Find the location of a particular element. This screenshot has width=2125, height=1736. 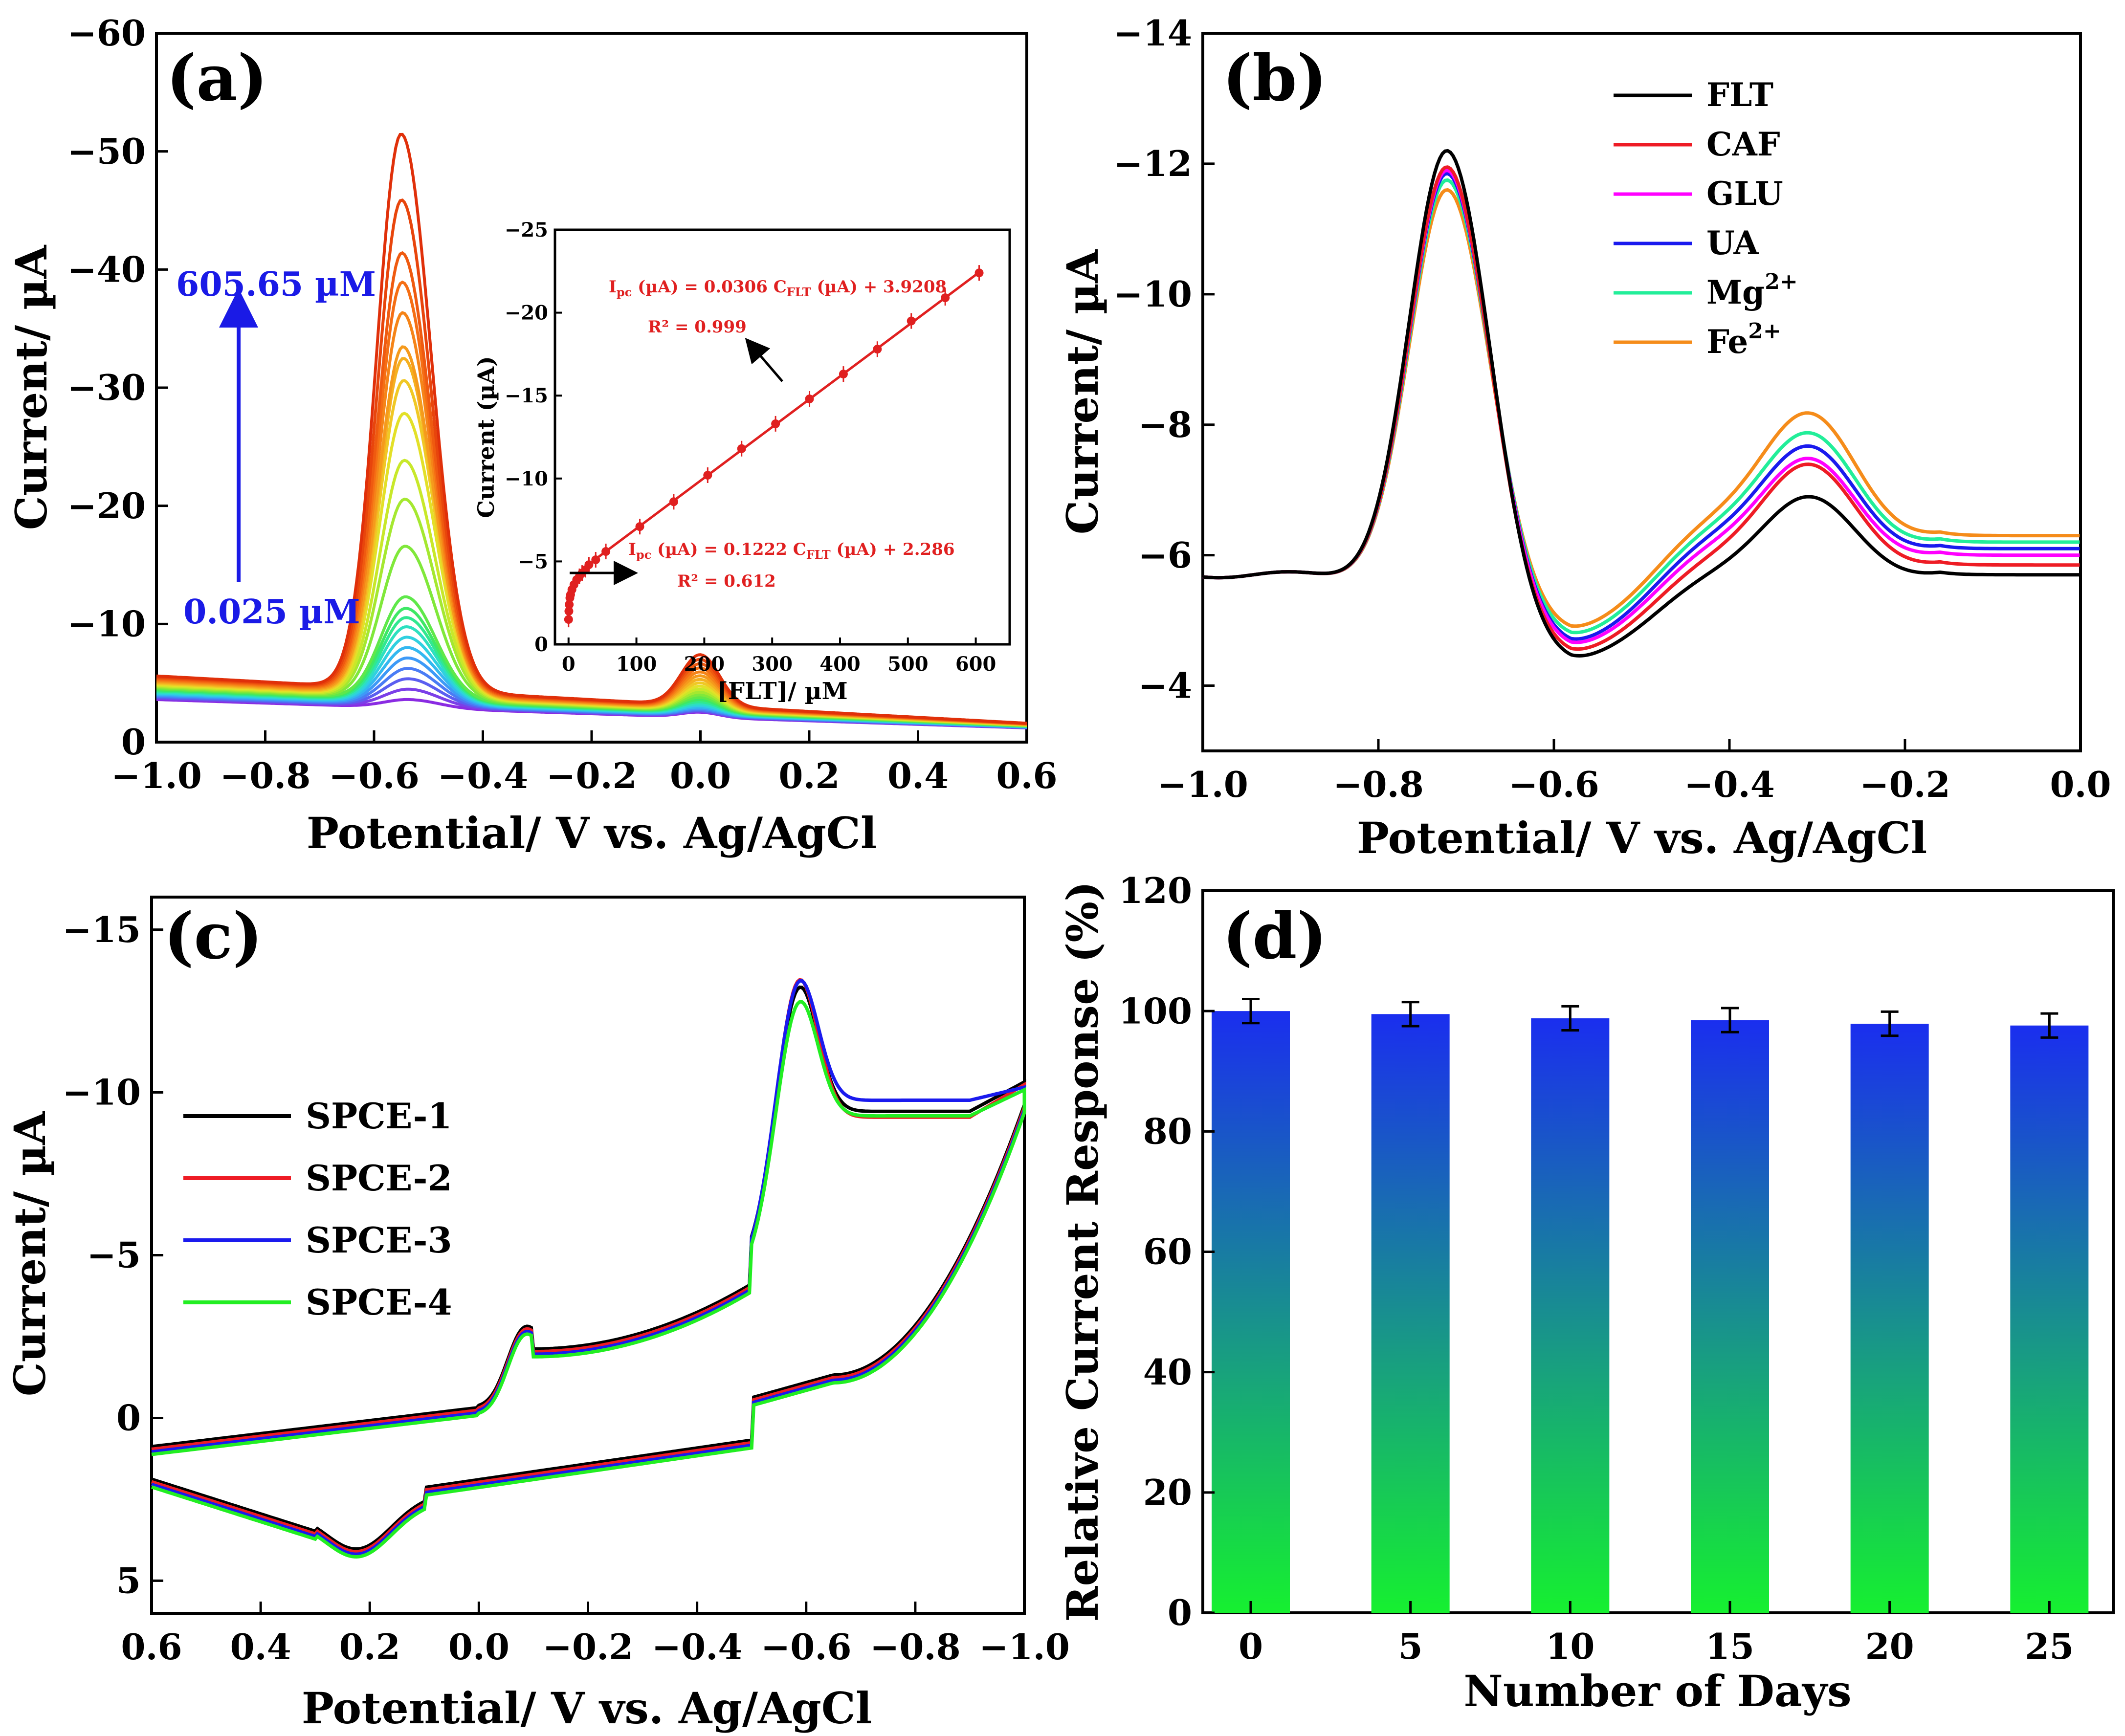

inset-arrow-high is located at coordinates (764, 360).